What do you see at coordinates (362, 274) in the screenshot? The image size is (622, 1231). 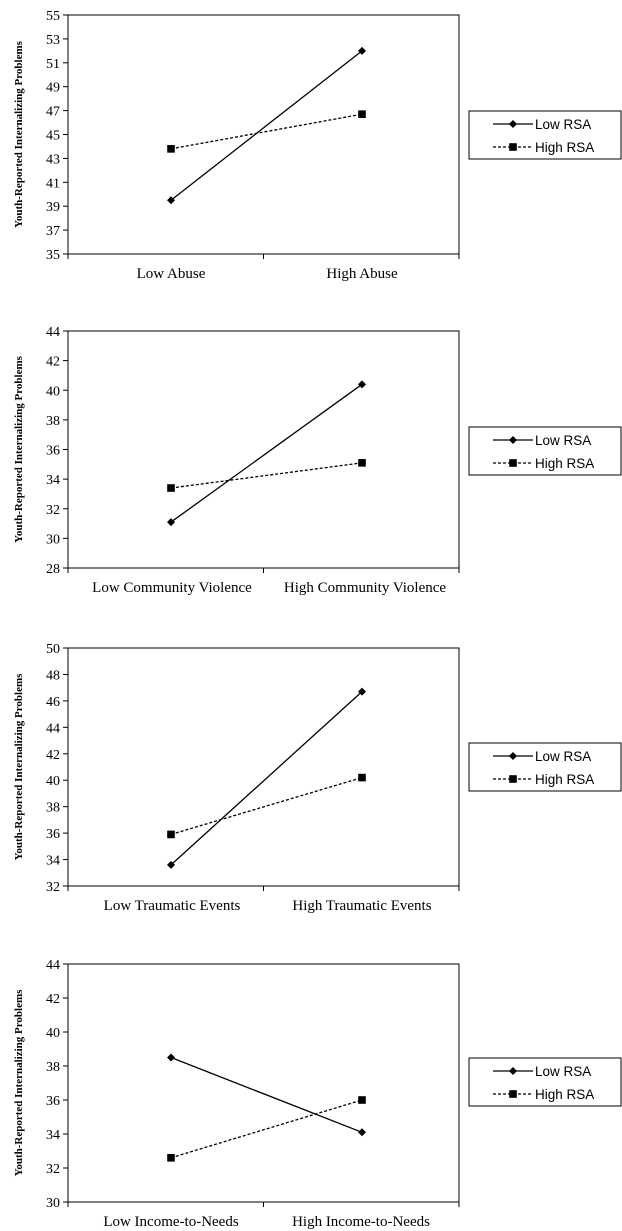 I see `x-category-label: High Abuse` at bounding box center [362, 274].